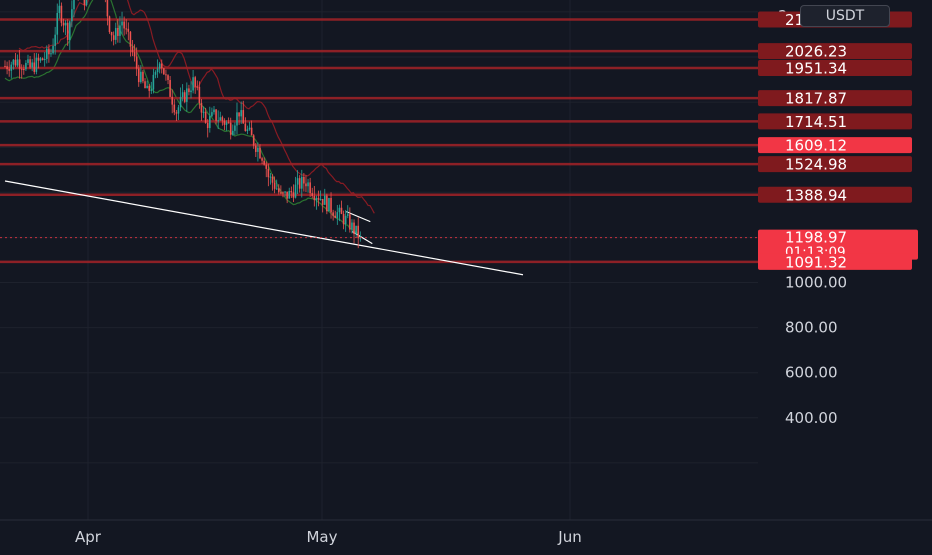 This screenshot has width=932, height=555. I want to click on current-price-label: 1198.97, so click(816, 238).